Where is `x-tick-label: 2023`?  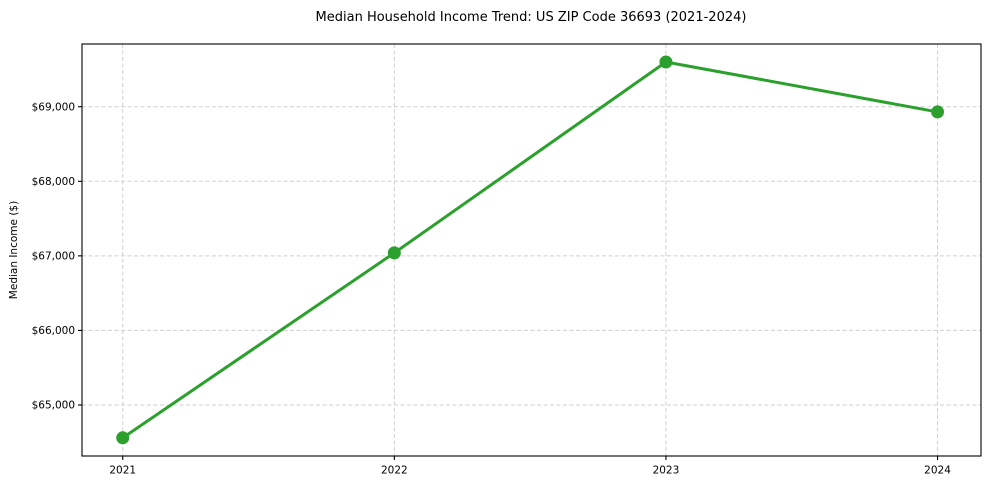
x-tick-label: 2023 is located at coordinates (666, 471).